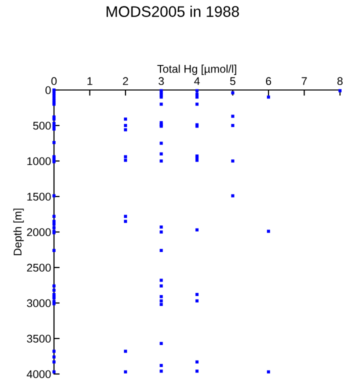  Describe the element at coordinates (233, 81) in the screenshot. I see `x-tick-label: 5` at that location.